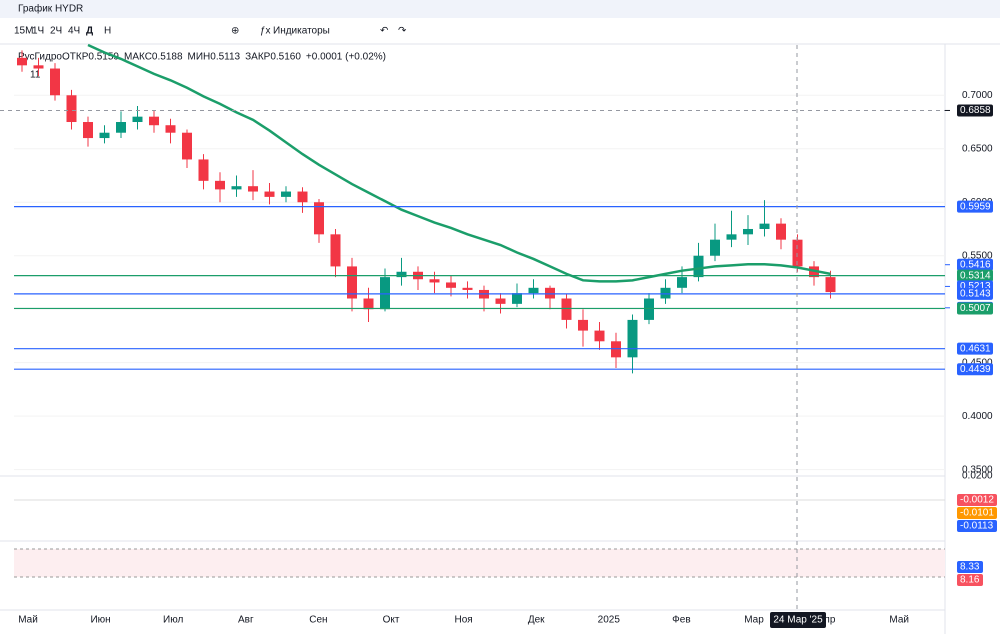  Describe the element at coordinates (977, 255) in the screenshot. I see `y-tick-label: 0.5500` at that location.